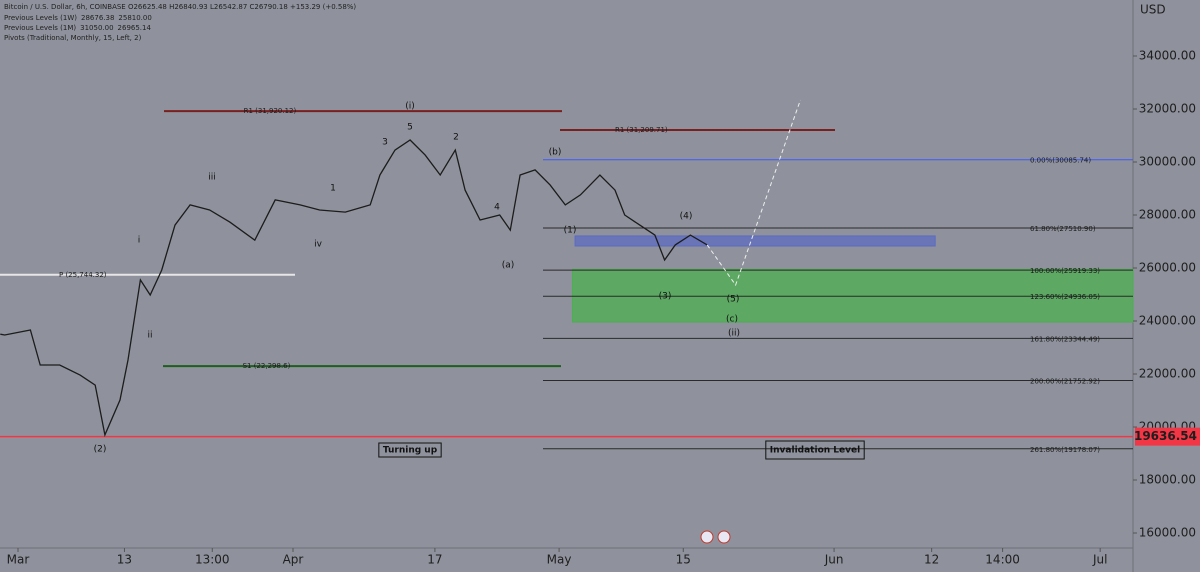 This screenshot has width=1200, height=572. I want to click on wave-label: 1, so click(333, 189).